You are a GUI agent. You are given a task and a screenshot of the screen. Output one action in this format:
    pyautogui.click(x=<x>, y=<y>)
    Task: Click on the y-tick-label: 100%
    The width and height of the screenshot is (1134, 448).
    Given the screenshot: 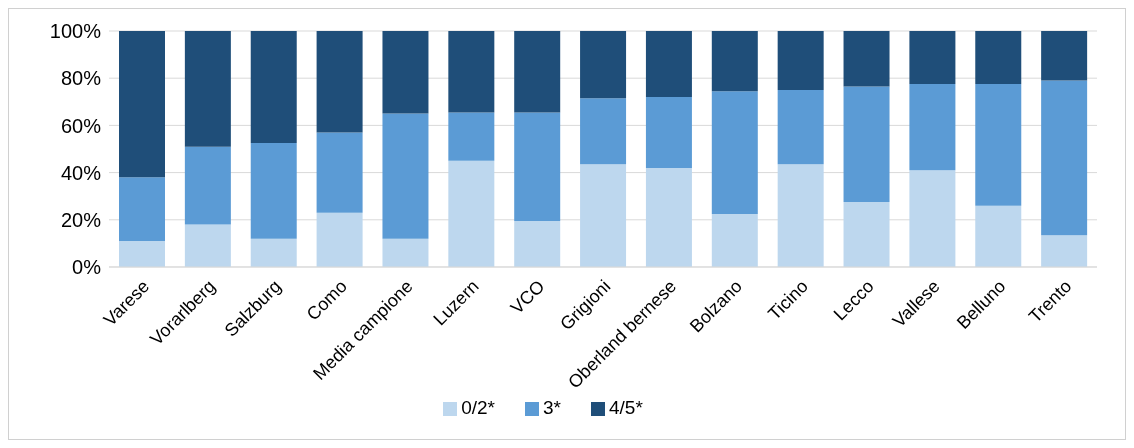 What is the action you would take?
    pyautogui.click(x=75, y=31)
    